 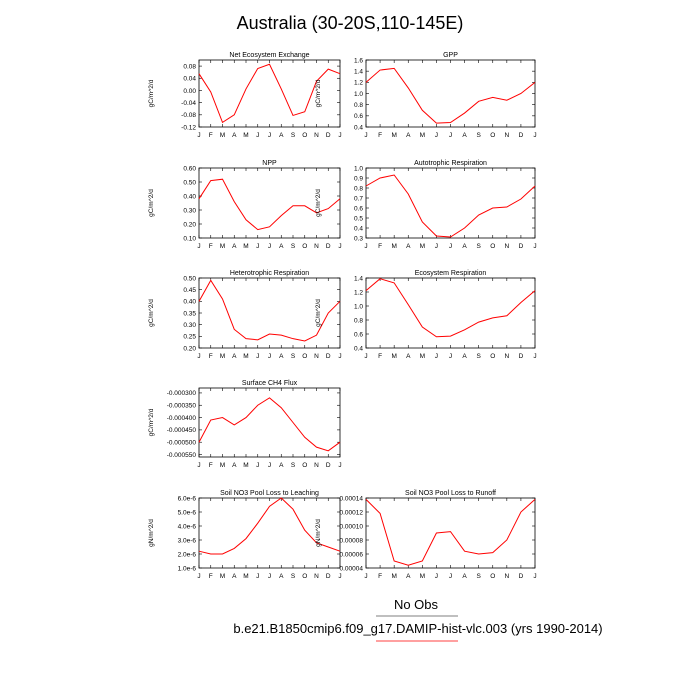 I want to click on y-tick-label: 0.35, so click(x=189, y=313).